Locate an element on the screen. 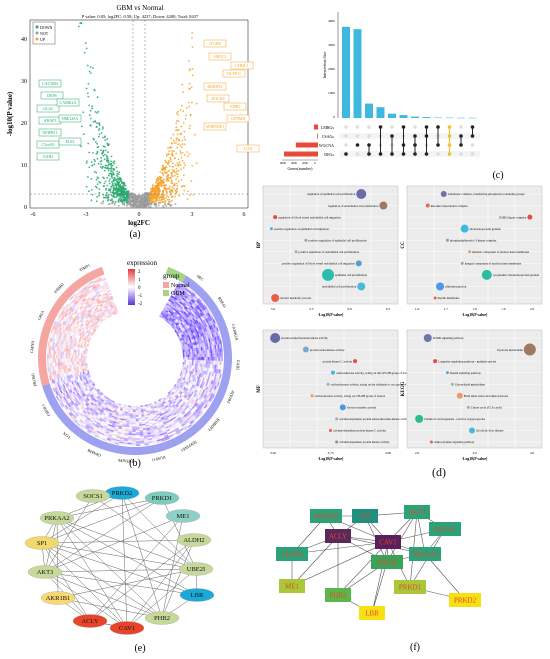 Image resolution: width=550 pixels, height=659 pixels. network-f-node is located at coordinates (388, 542).